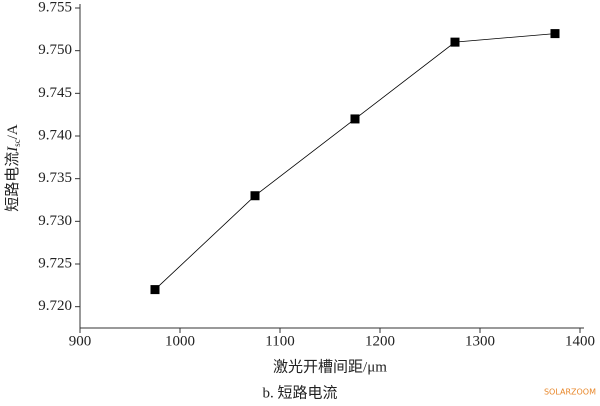 The image size is (600, 406). What do you see at coordinates (380, 341) in the screenshot?
I see `x-tick-label: 1200` at bounding box center [380, 341].